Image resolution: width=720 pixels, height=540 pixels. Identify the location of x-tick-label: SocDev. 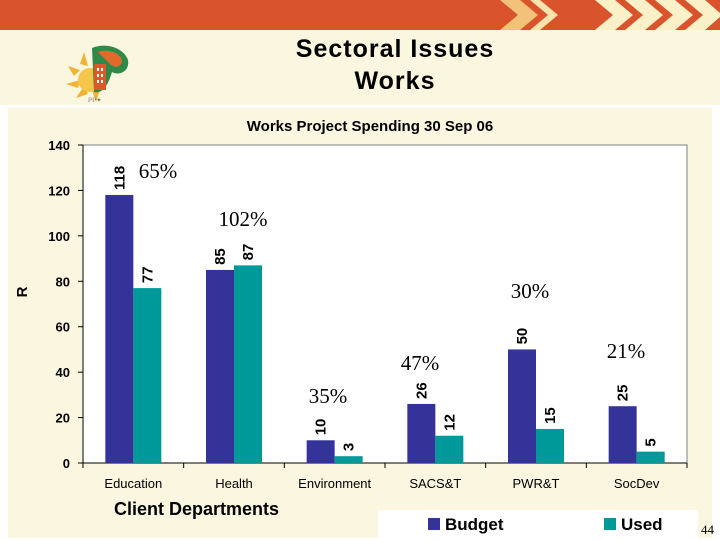
(637, 483).